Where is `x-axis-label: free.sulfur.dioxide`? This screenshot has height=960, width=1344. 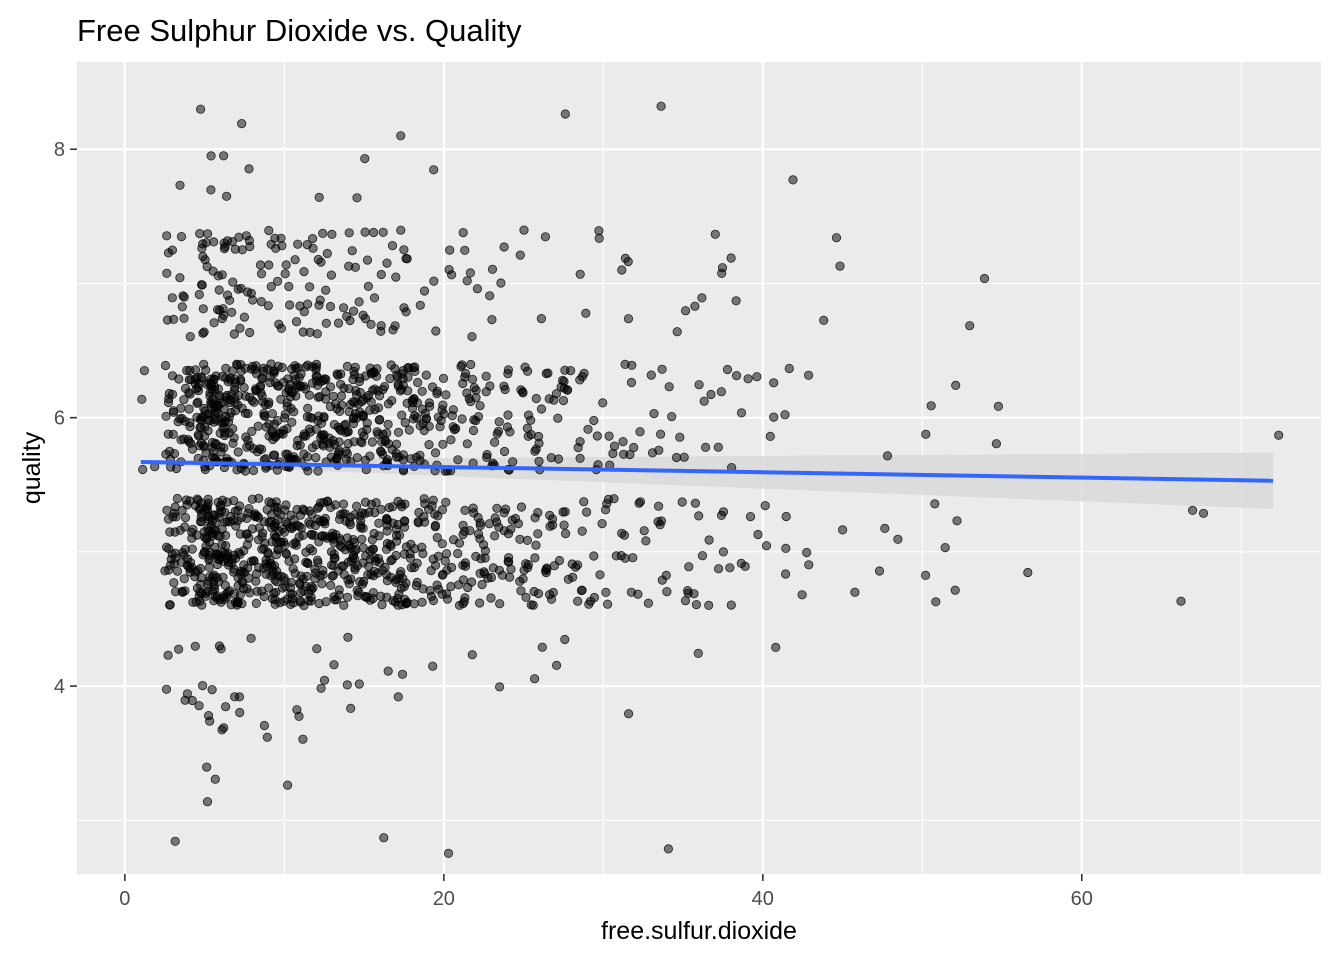
x-axis-label: free.sulfur.dioxide is located at coordinates (699, 931).